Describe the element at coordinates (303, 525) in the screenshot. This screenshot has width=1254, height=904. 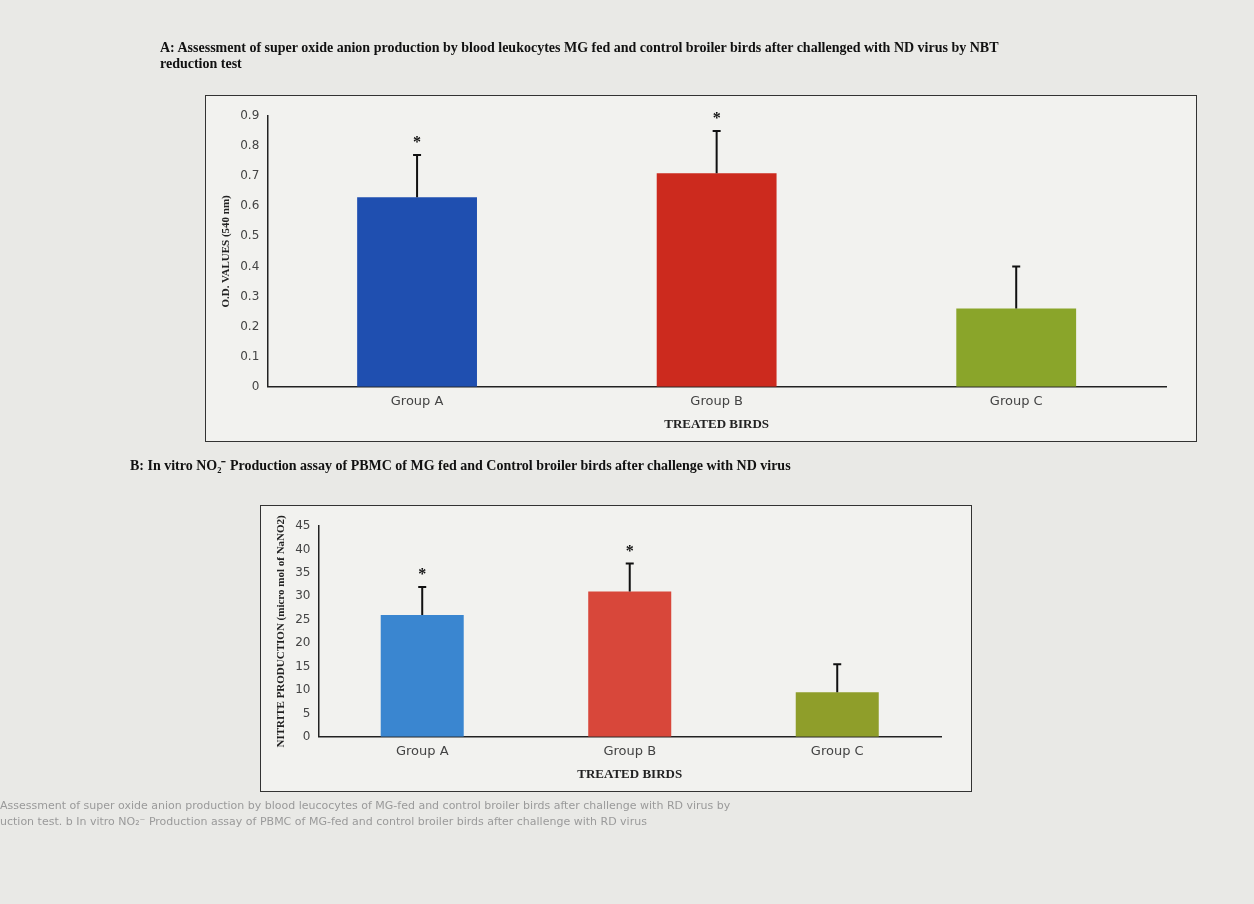
I see `y-tick-label: 45` at that location.